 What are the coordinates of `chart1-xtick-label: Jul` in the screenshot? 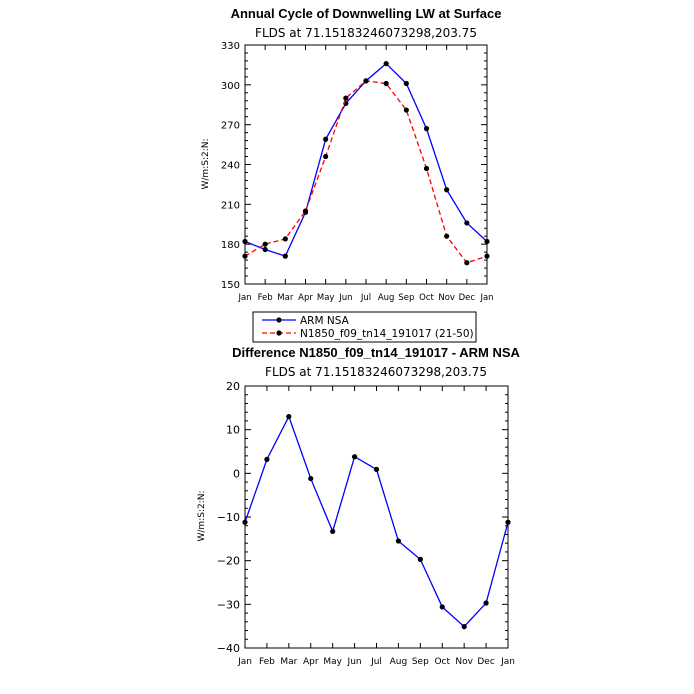 It's located at (365, 298).